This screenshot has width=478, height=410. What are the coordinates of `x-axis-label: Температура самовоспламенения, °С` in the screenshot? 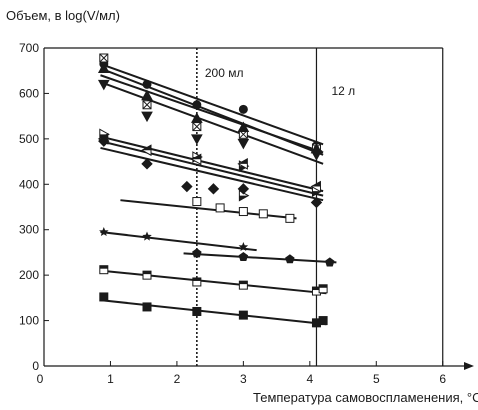 It's located at (365, 397).